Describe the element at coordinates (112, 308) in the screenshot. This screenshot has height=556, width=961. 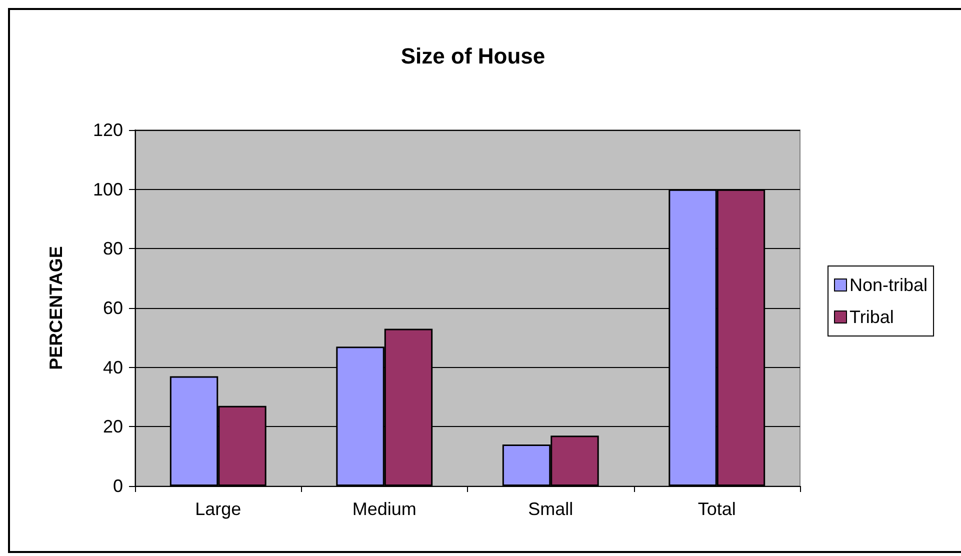
I see `y-tick-label: 60` at that location.